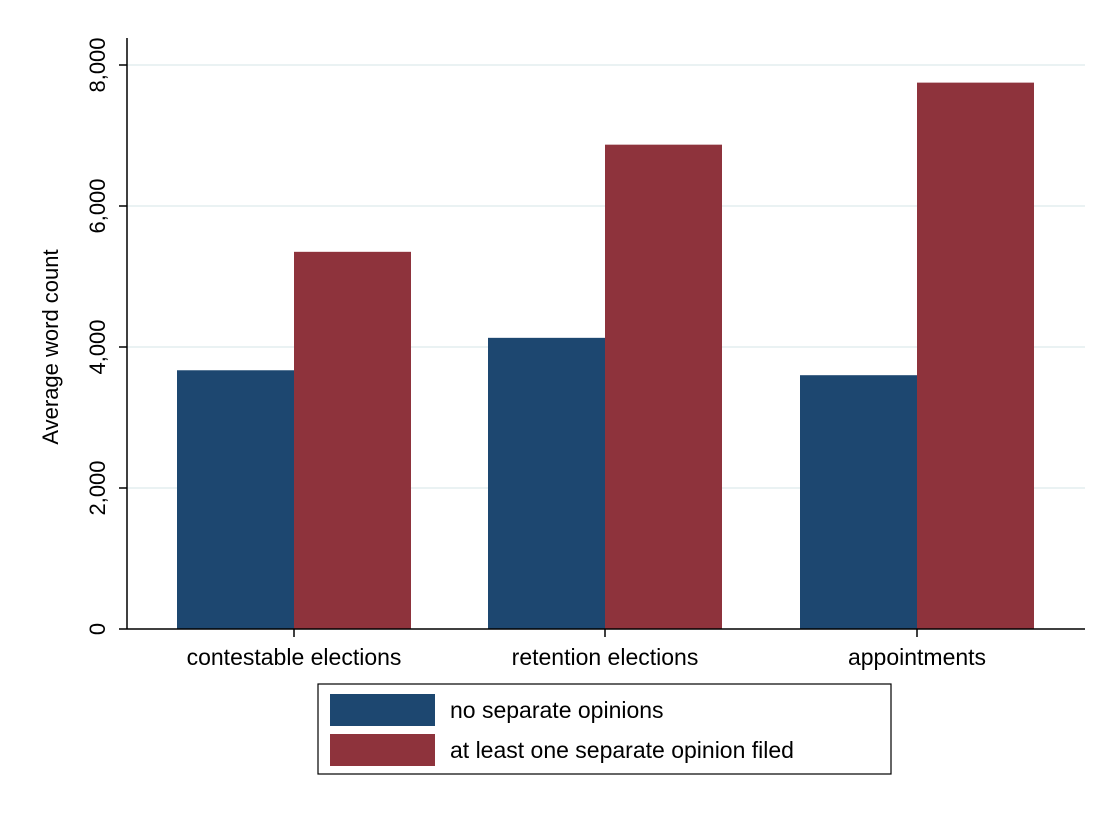  I want to click on legend-label: no separate opinions, so click(557, 710).